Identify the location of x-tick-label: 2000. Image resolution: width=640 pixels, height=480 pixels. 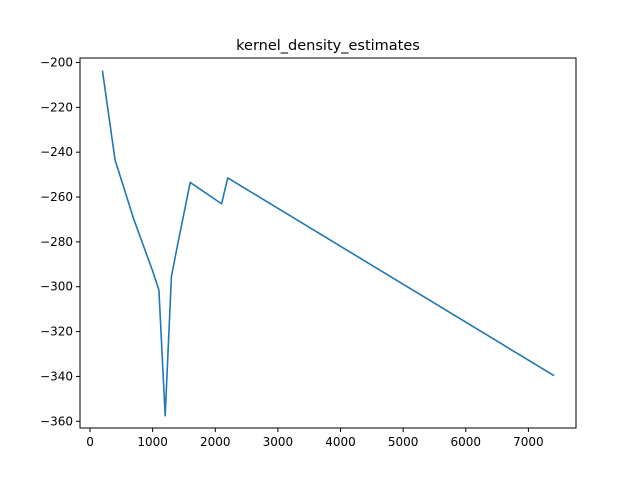
(215, 442).